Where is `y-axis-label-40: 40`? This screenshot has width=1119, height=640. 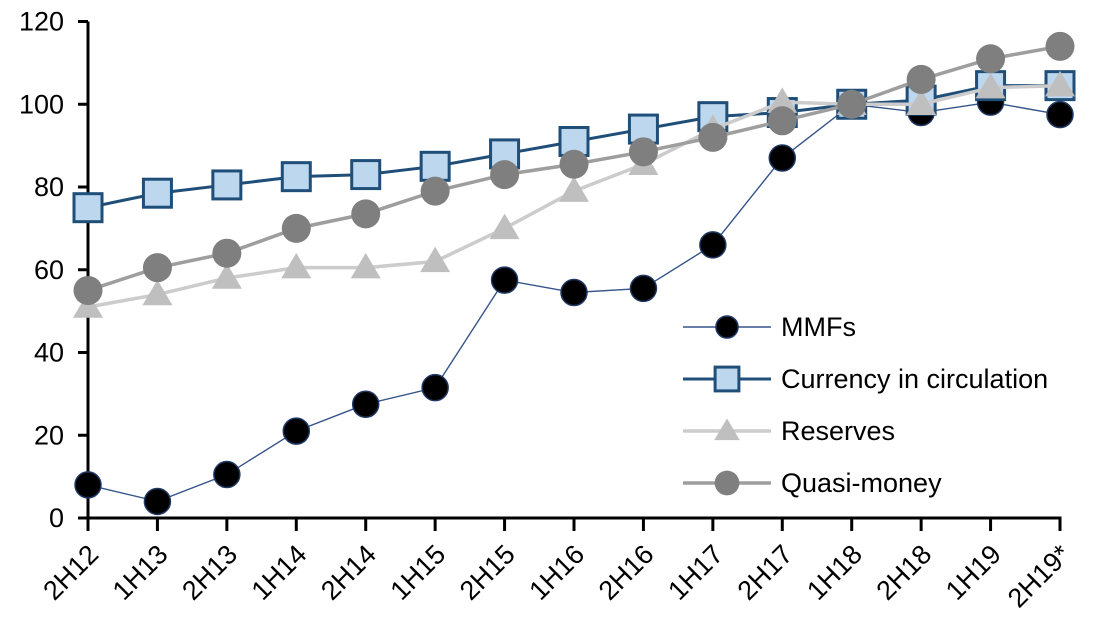
y-axis-label-40: 40 is located at coordinates (49, 353).